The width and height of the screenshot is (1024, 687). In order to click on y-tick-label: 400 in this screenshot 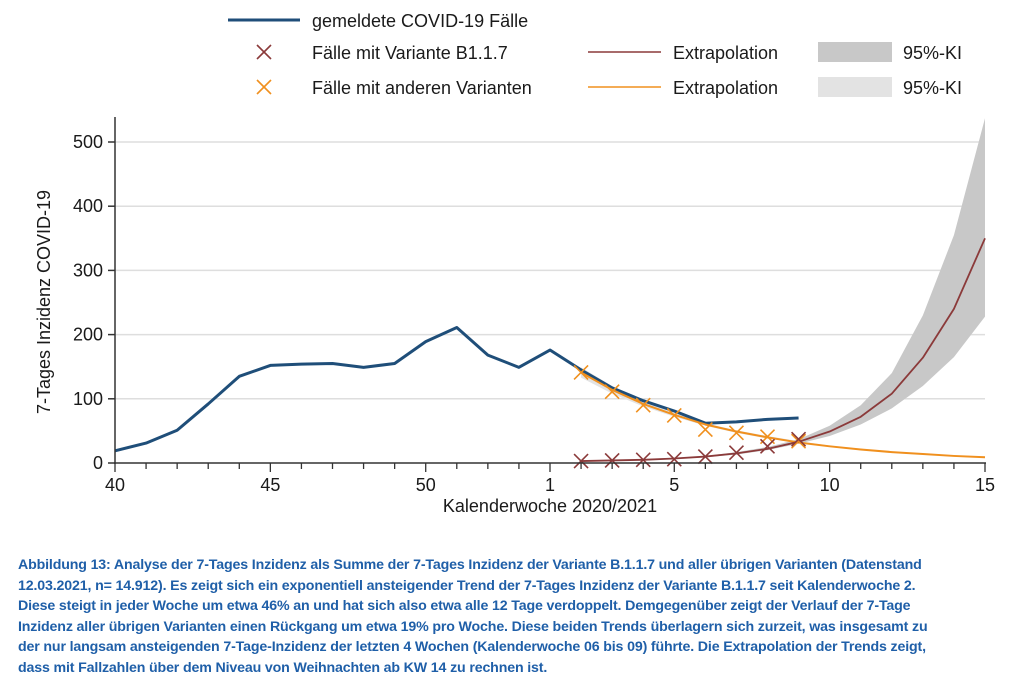, I will do `click(88, 206)`.